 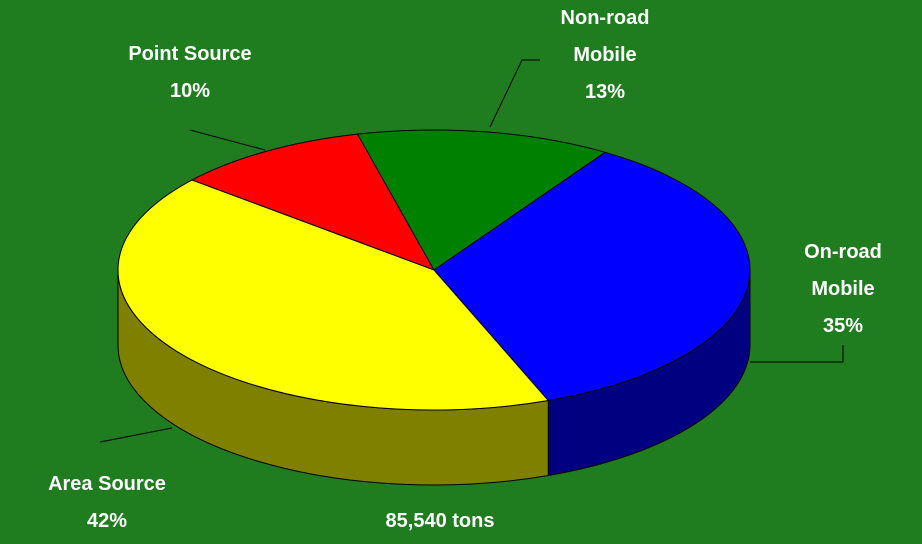 I want to click on slice-label: Area Source 42%, so click(x=107, y=503).